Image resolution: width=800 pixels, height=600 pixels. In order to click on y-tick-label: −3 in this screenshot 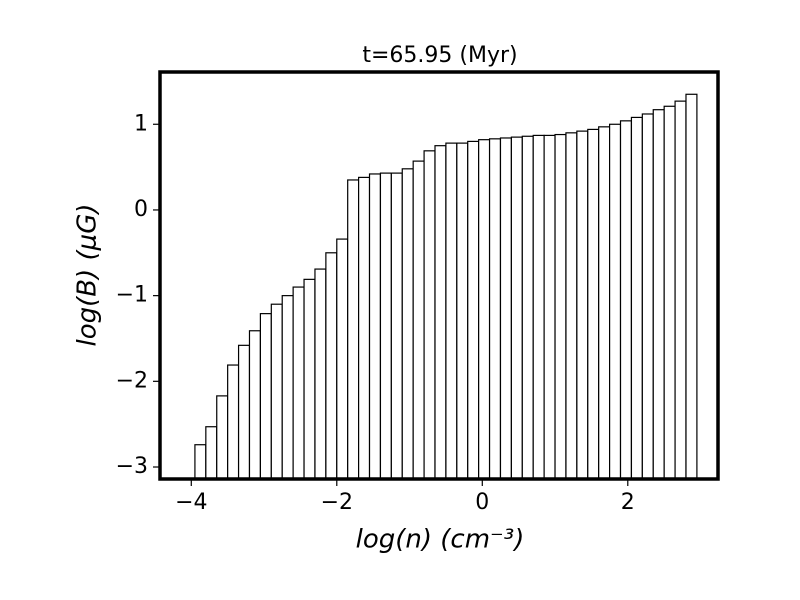, I will do `click(132, 466)`.